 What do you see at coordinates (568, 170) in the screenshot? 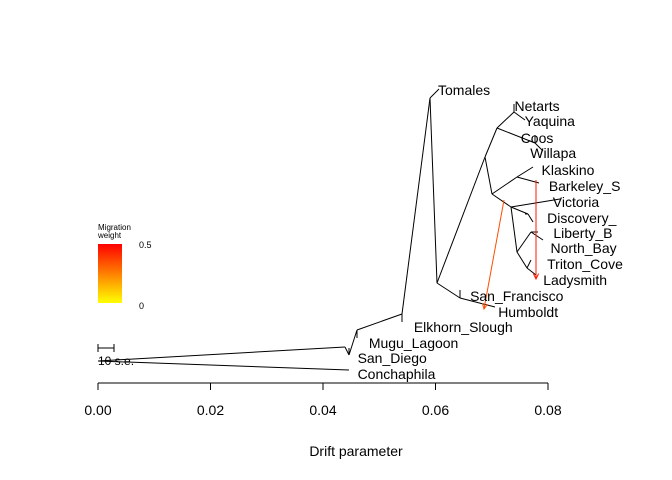
I see `tip-label-klaskino: Klaskino` at bounding box center [568, 170].